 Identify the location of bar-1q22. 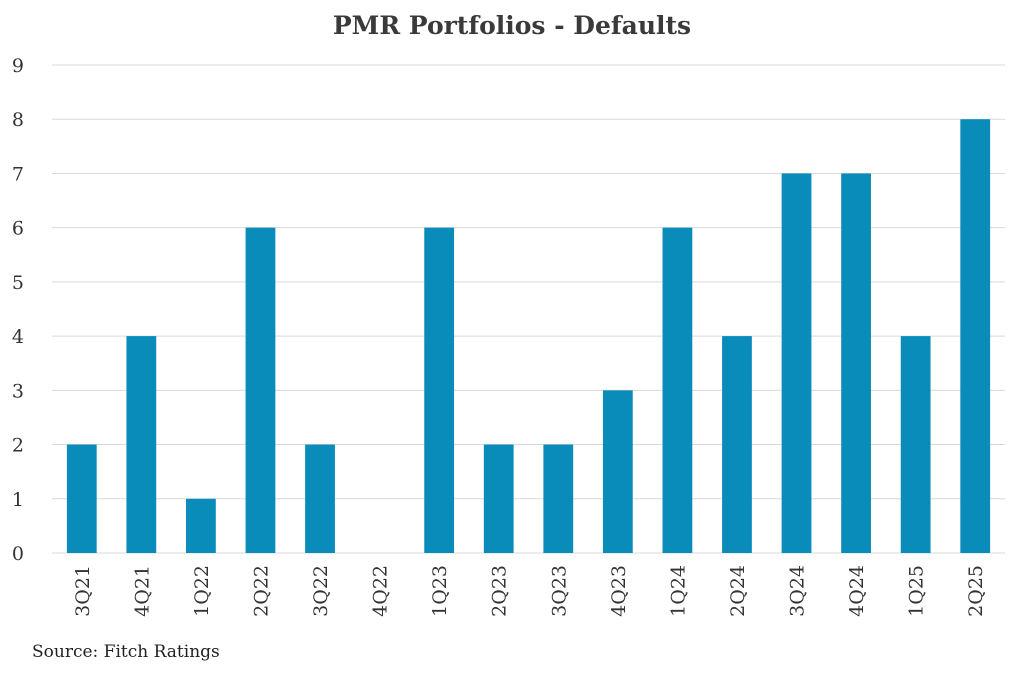
(201, 525).